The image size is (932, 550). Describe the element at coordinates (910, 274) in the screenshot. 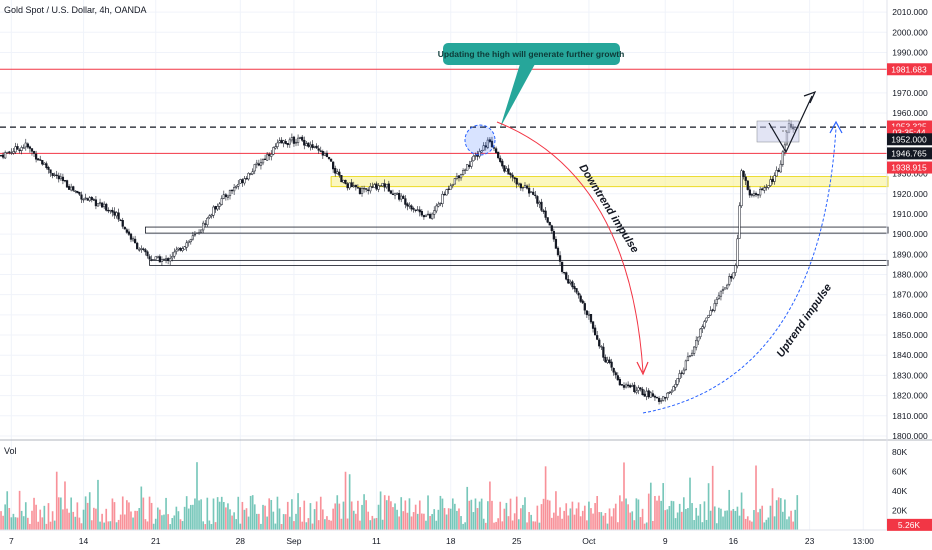

I see `price-tick-label: 1880.000` at that location.